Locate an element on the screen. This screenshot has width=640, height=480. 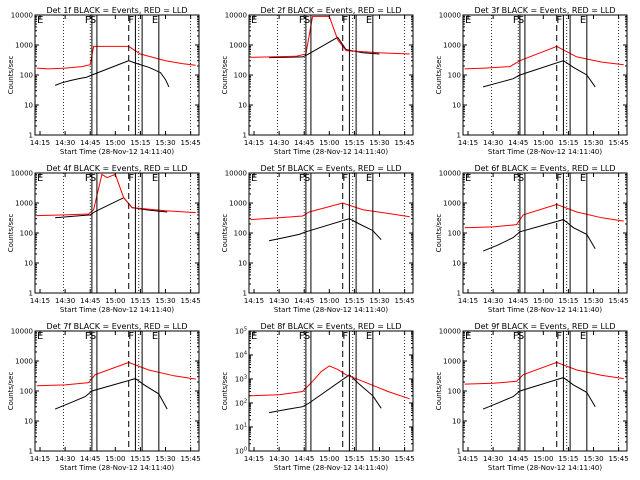
panel-title: Det 2f BLACK = Events, RED = LLD is located at coordinates (330, 10).